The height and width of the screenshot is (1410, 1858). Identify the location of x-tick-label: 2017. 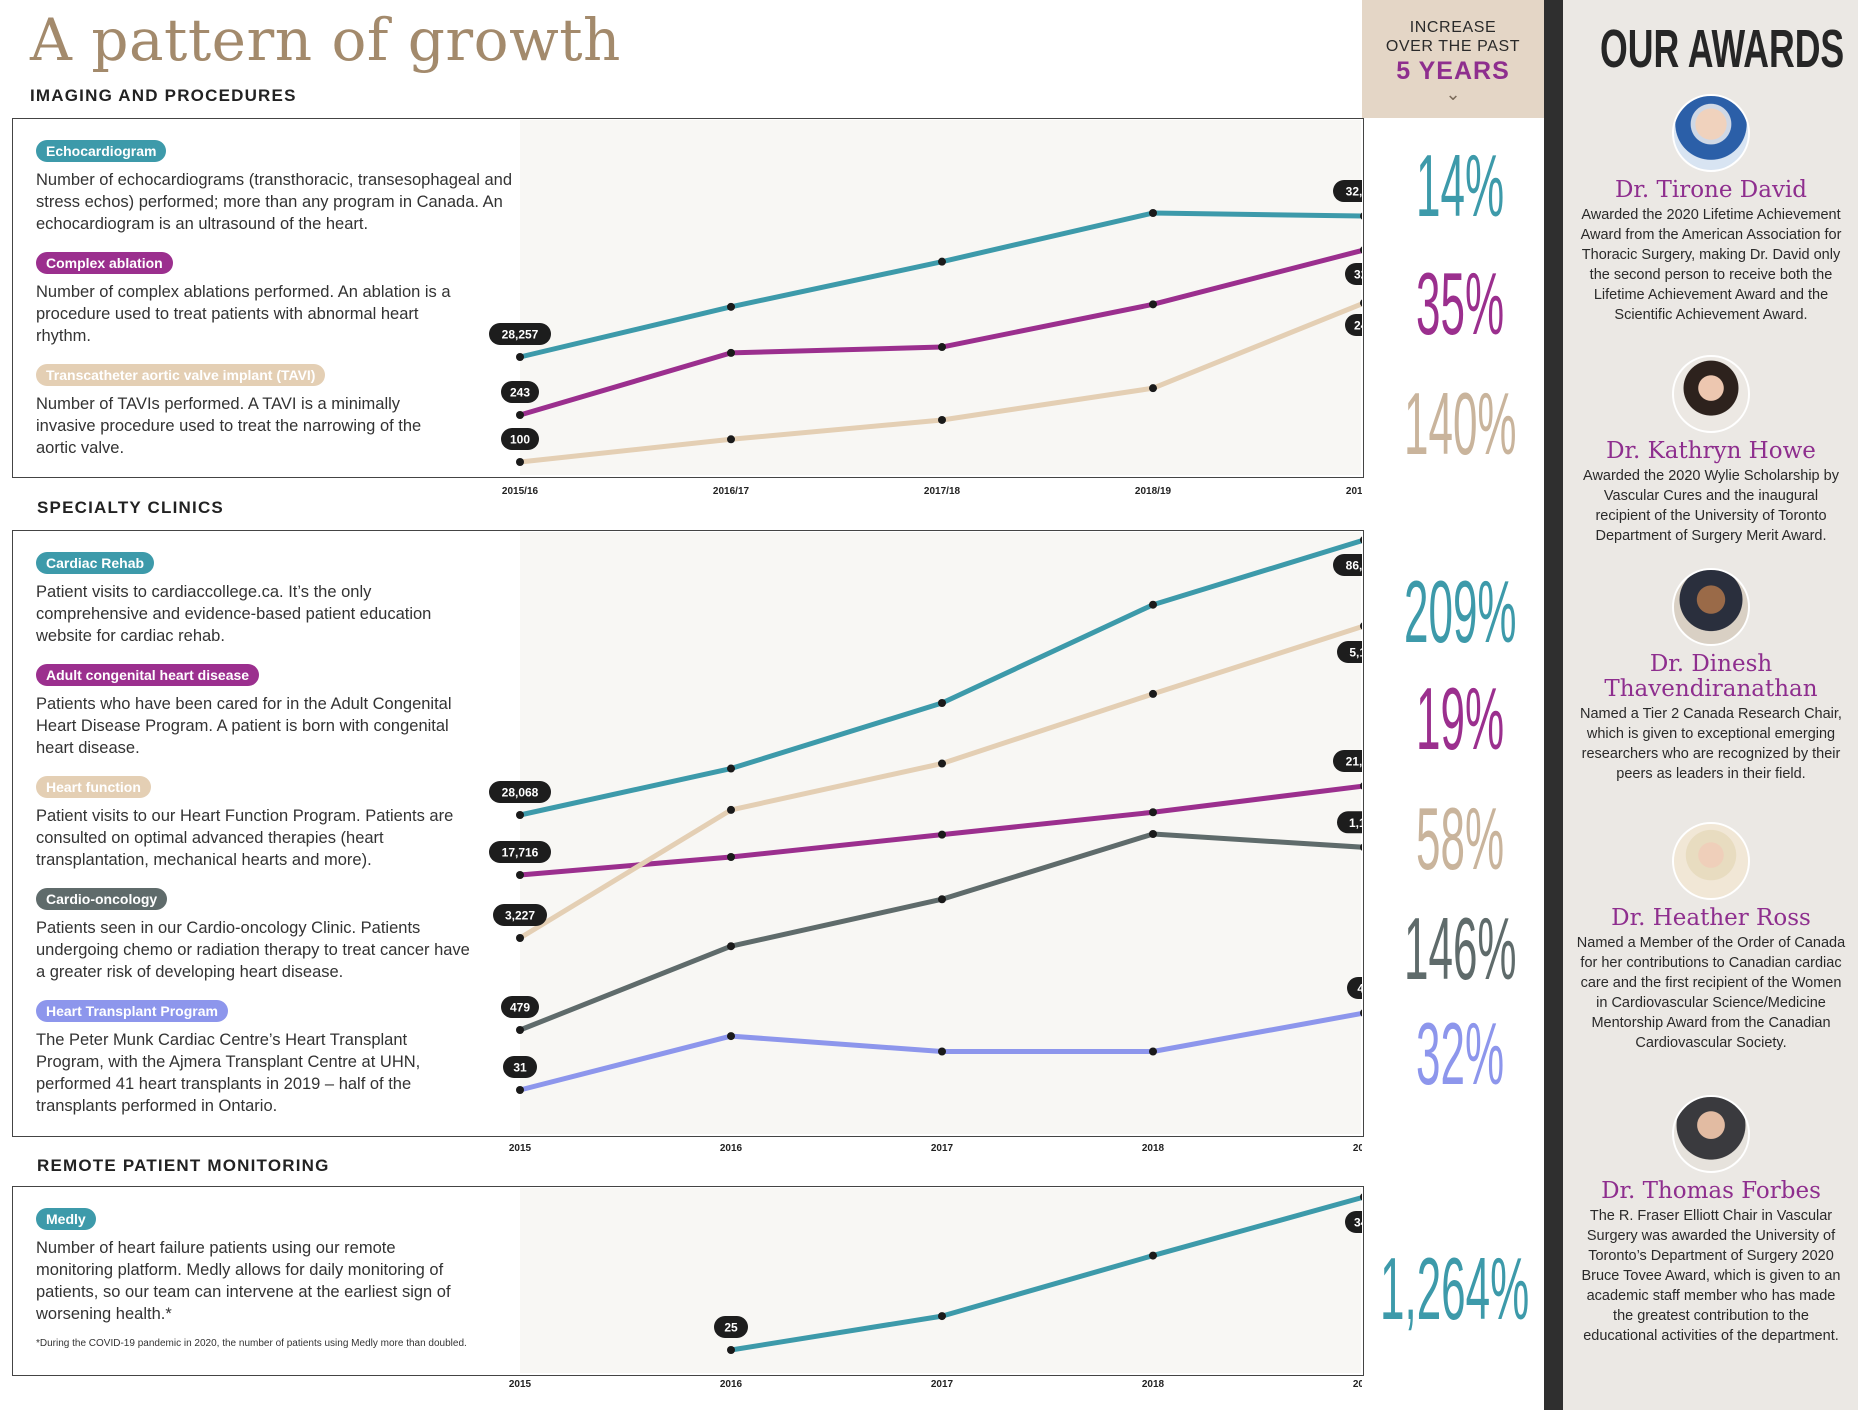
(942, 1148).